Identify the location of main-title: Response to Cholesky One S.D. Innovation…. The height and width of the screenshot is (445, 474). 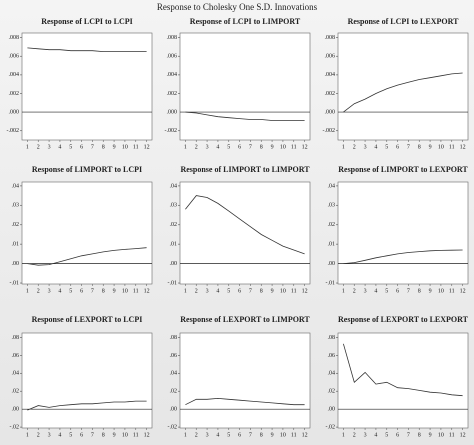
(237, 7).